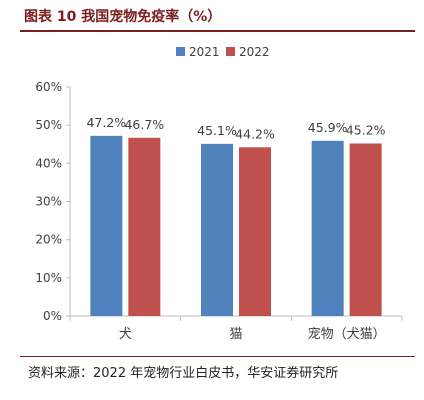 This screenshot has height=400, width=424. What do you see at coordinates (217, 356) in the screenshot?
I see `footer-divider` at bounding box center [217, 356].